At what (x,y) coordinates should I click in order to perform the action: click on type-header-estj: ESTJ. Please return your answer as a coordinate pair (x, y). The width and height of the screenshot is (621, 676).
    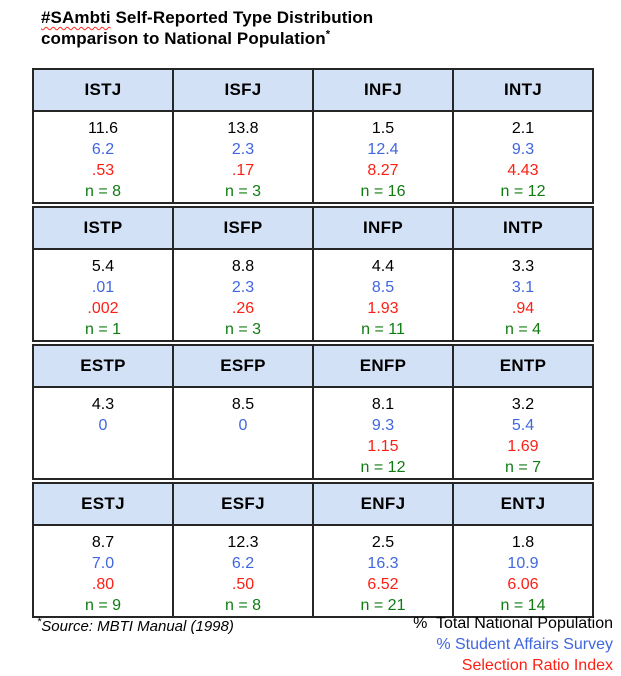
    Looking at the image, I should click on (103, 504).